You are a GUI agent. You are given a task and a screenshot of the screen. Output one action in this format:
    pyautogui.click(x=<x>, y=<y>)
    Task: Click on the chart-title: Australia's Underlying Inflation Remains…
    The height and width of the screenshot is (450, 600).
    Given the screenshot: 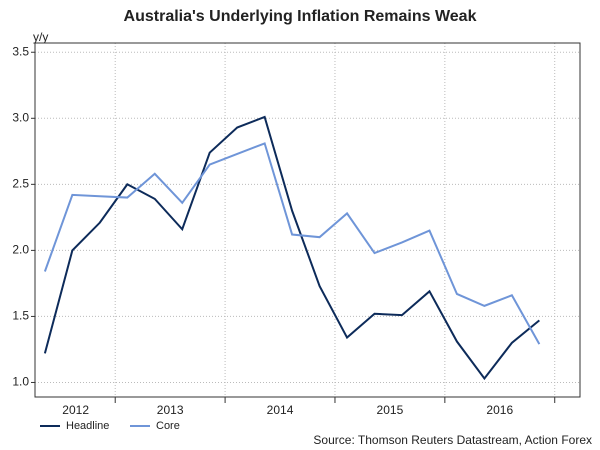 What is the action you would take?
    pyautogui.click(x=300, y=16)
    